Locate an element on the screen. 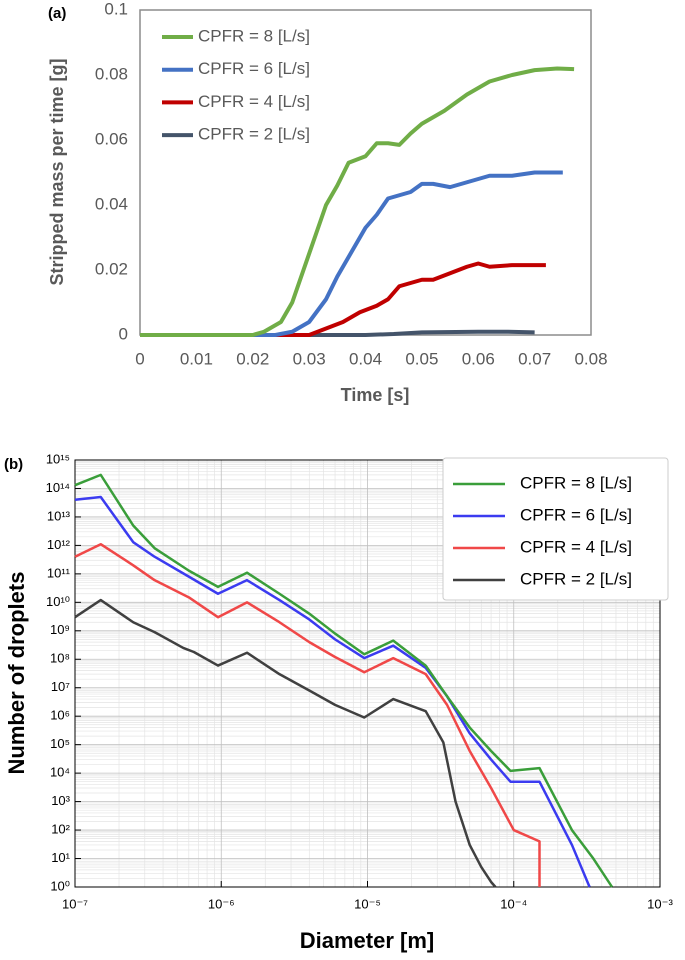  y-tick-label: 0.02 is located at coordinates (111, 268).